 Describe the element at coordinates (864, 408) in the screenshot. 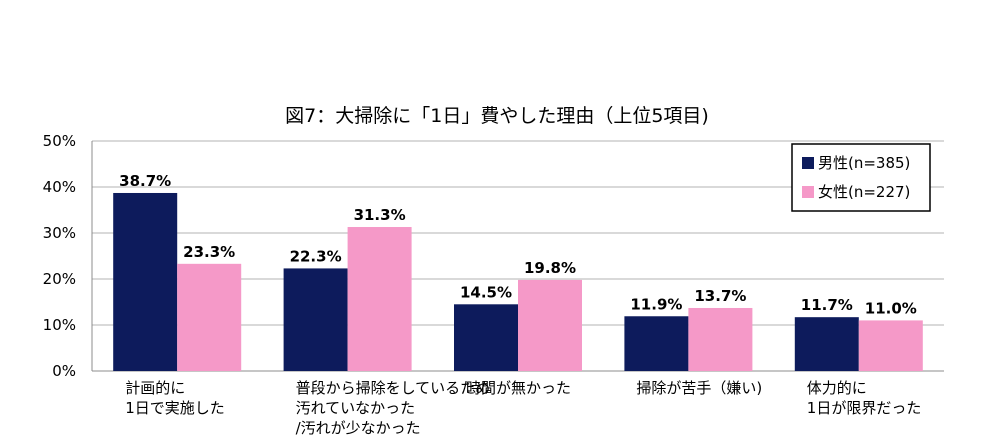

I see `category-label: 1日が限界だった` at that location.